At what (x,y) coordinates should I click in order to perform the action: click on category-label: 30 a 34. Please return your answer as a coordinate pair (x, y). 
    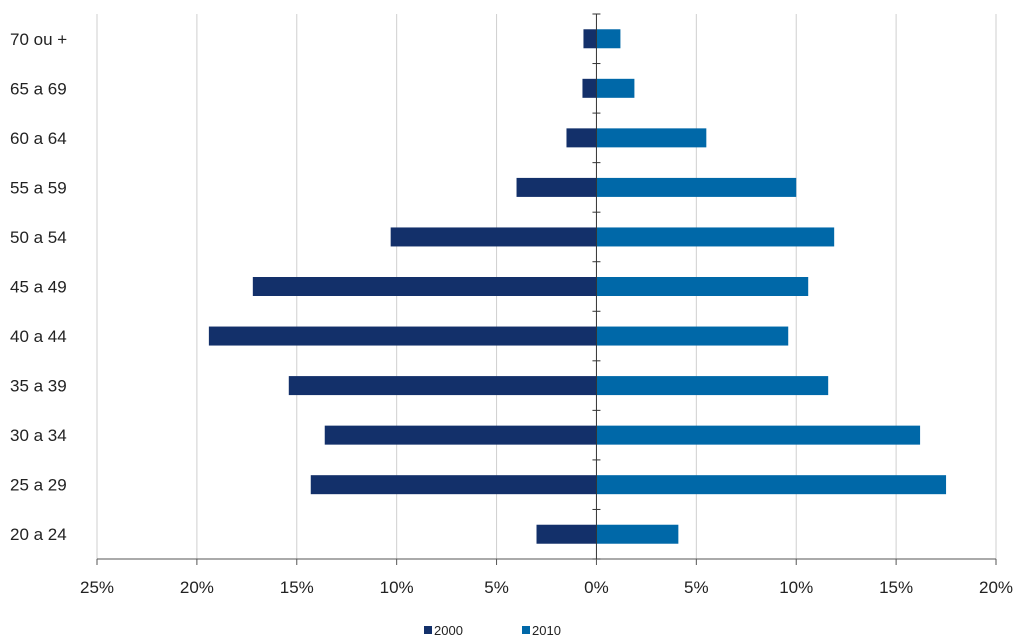
    Looking at the image, I should click on (38, 435).